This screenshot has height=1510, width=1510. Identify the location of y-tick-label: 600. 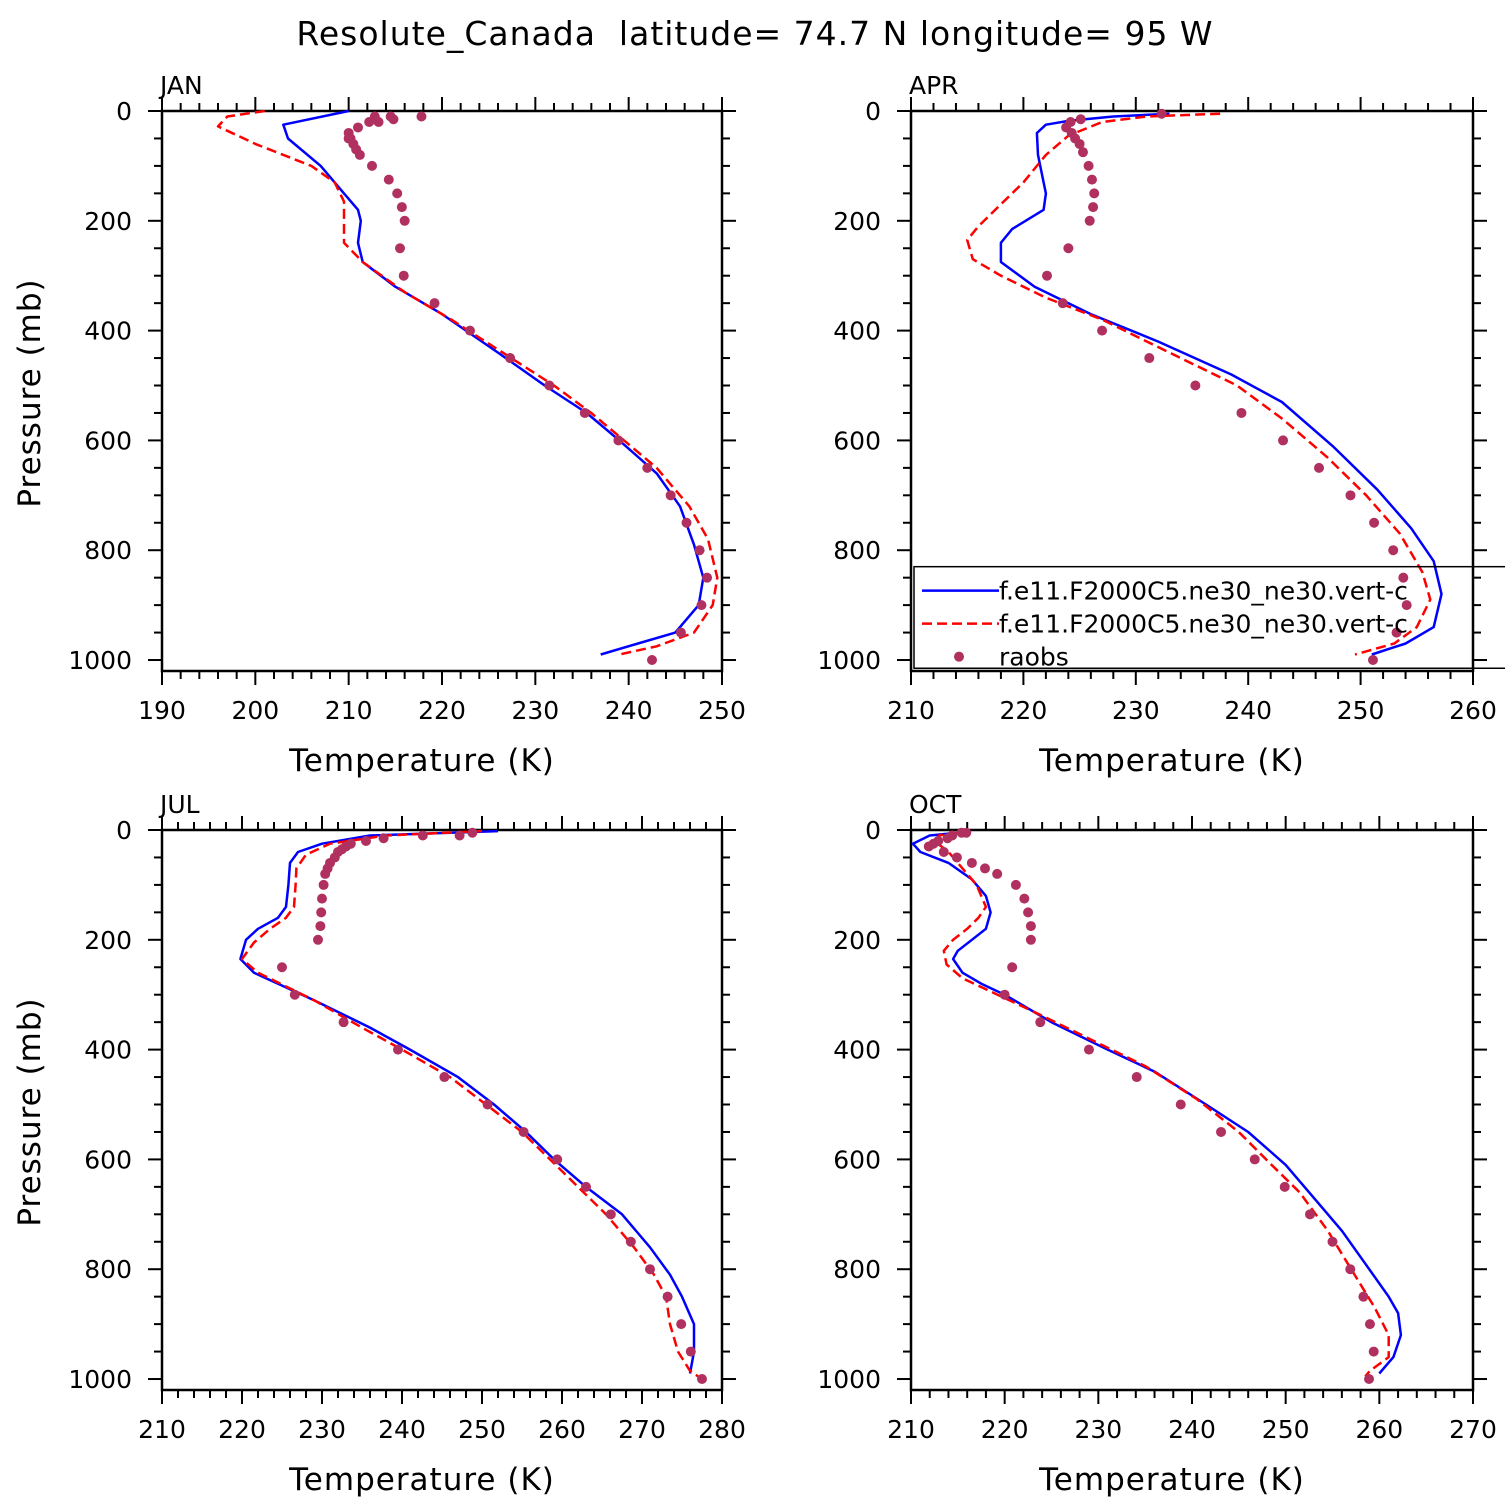
(857, 1159).